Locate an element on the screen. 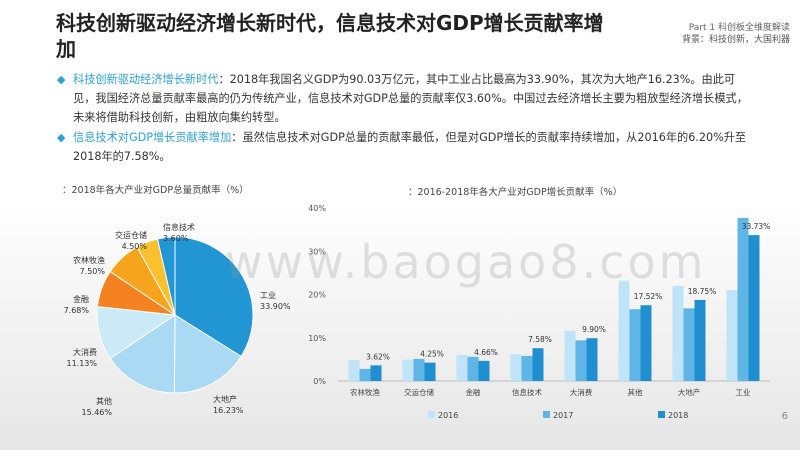 This screenshot has width=800, height=450. data-label: 4.25% is located at coordinates (432, 354).